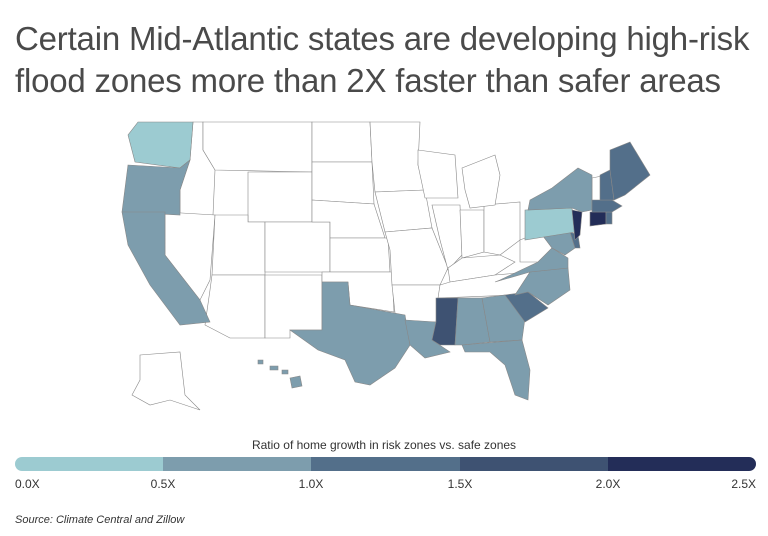 The height and width of the screenshot is (536, 768). What do you see at coordinates (235, 306) in the screenshot?
I see `state-arizona` at bounding box center [235, 306].